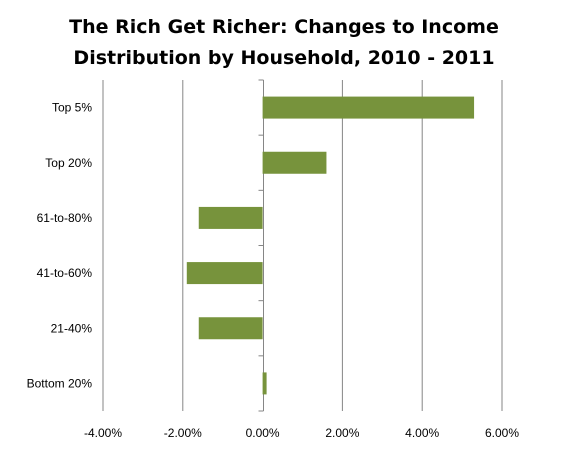 The image size is (568, 457). What do you see at coordinates (263, 433) in the screenshot?
I see `x-tick-label: 0.00%` at bounding box center [263, 433].